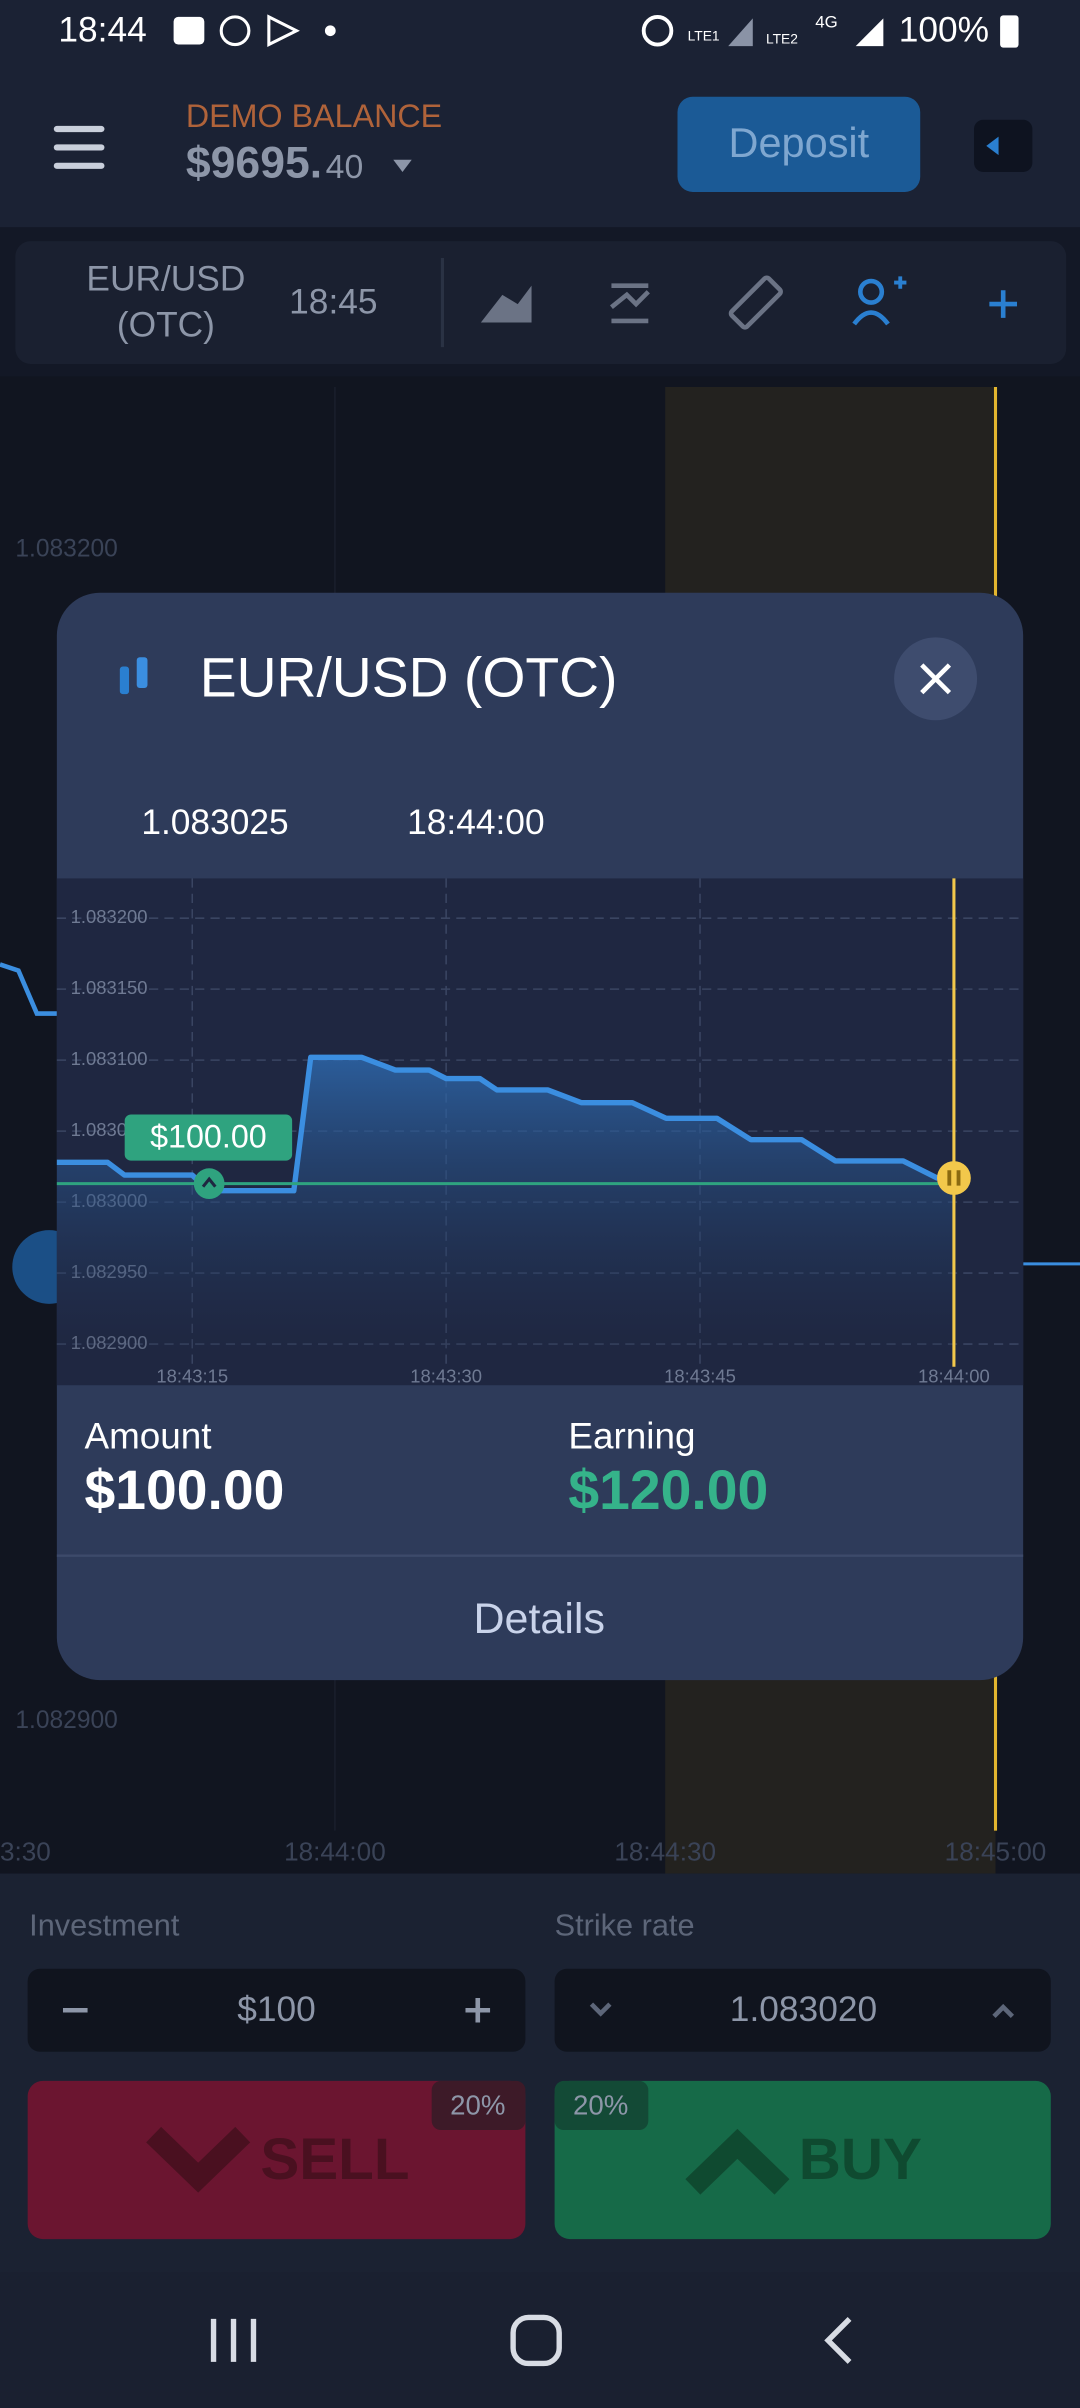 The width and height of the screenshot is (1080, 2408). What do you see at coordinates (944, 30) in the screenshot?
I see `battery-text: 100%` at bounding box center [944, 30].